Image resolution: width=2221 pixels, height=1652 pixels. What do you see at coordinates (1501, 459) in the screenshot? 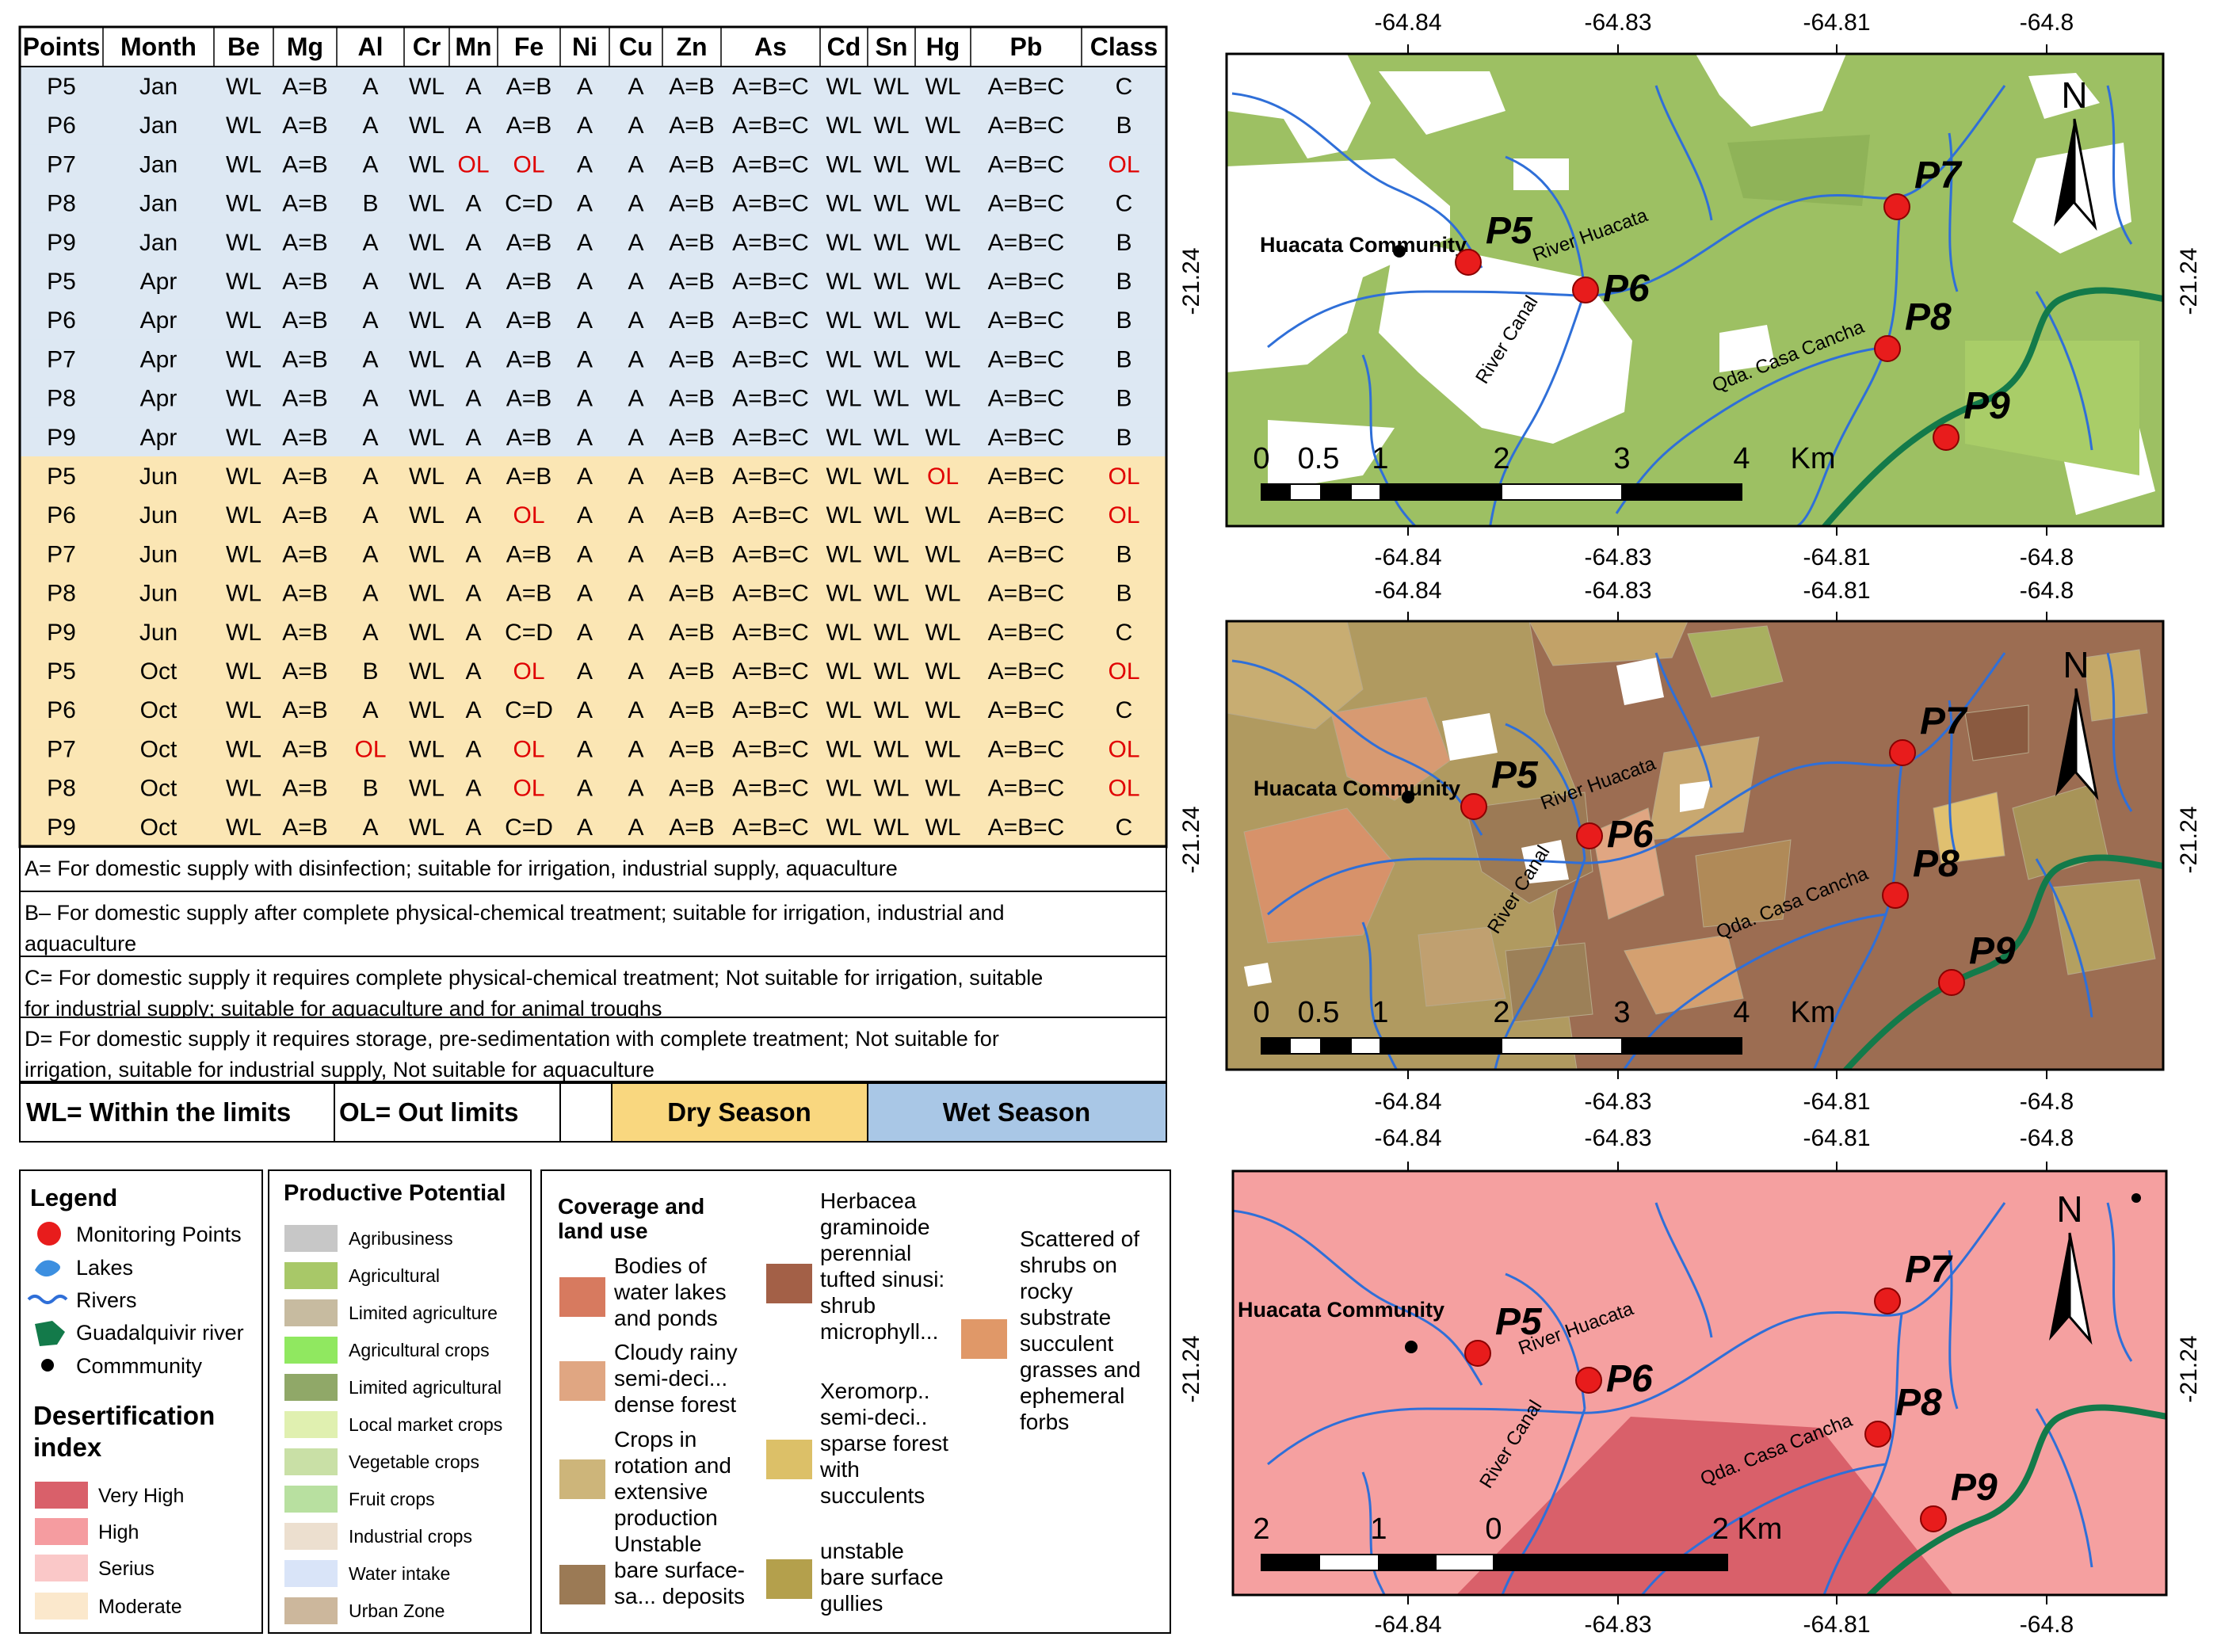
I see `scale-label: 2` at bounding box center [1501, 459].